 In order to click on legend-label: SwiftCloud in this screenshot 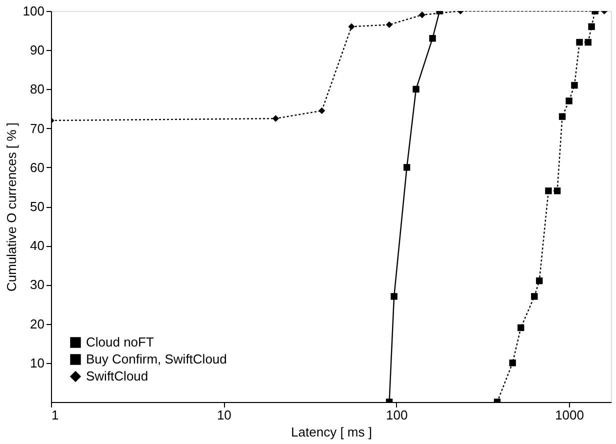, I will do `click(117, 376)`.